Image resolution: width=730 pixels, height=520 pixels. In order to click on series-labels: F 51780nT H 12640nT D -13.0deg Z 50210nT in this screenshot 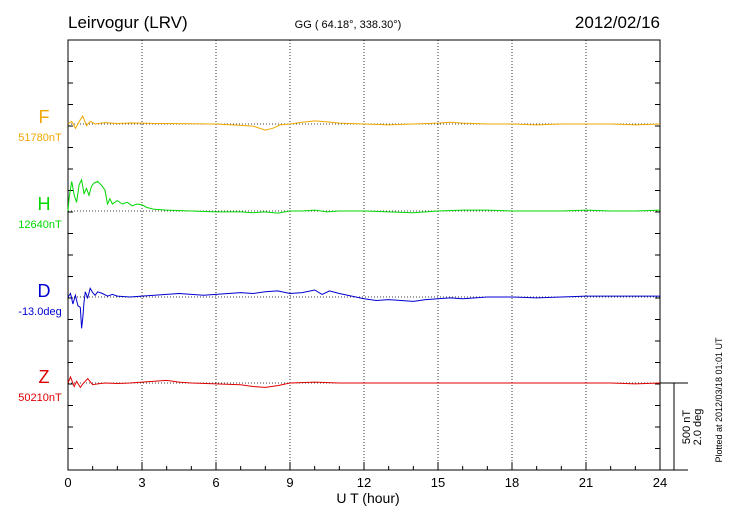, I will do `click(40, 255)`.